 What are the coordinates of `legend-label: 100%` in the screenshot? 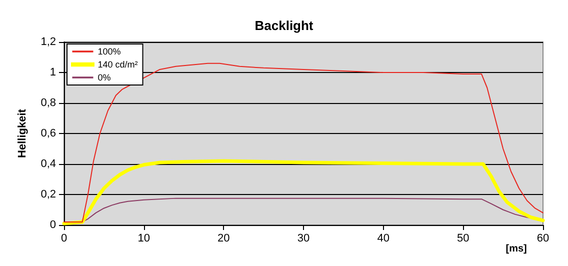 It's located at (109, 51).